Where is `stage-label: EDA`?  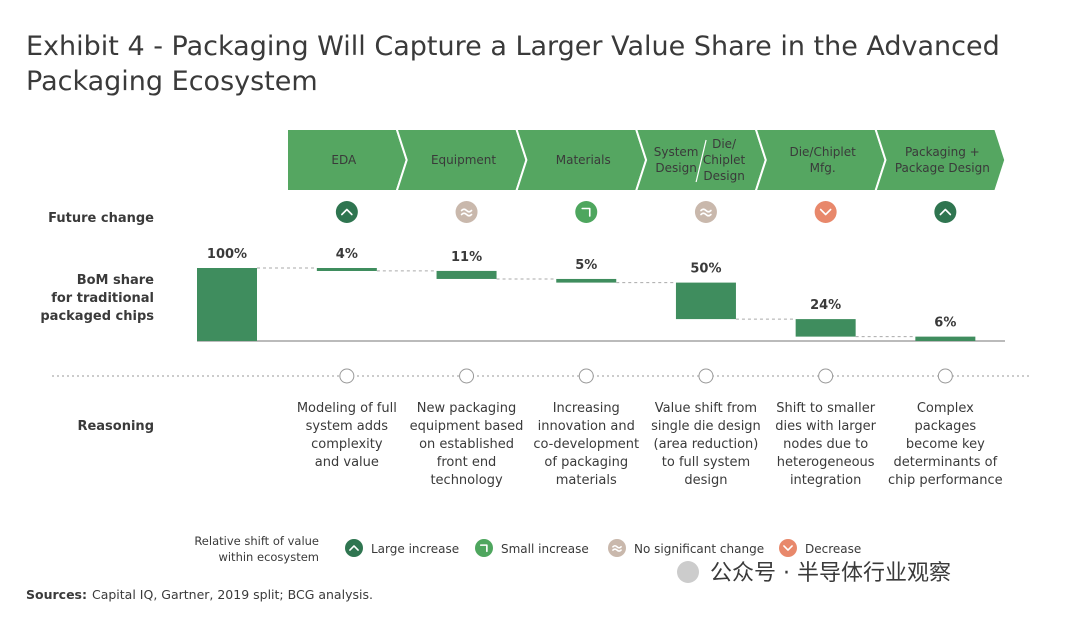 stage-label: EDA is located at coordinates (344, 160).